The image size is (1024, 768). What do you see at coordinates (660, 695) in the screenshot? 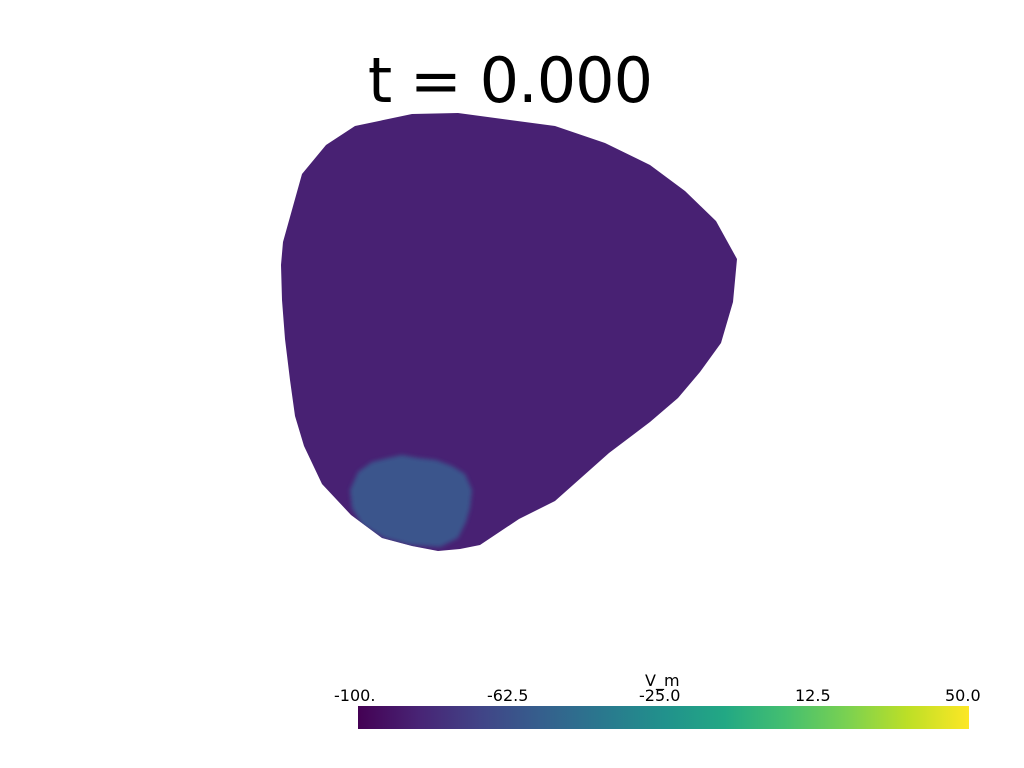
I see `colorbar-tick-label: -25.0` at bounding box center [660, 695].